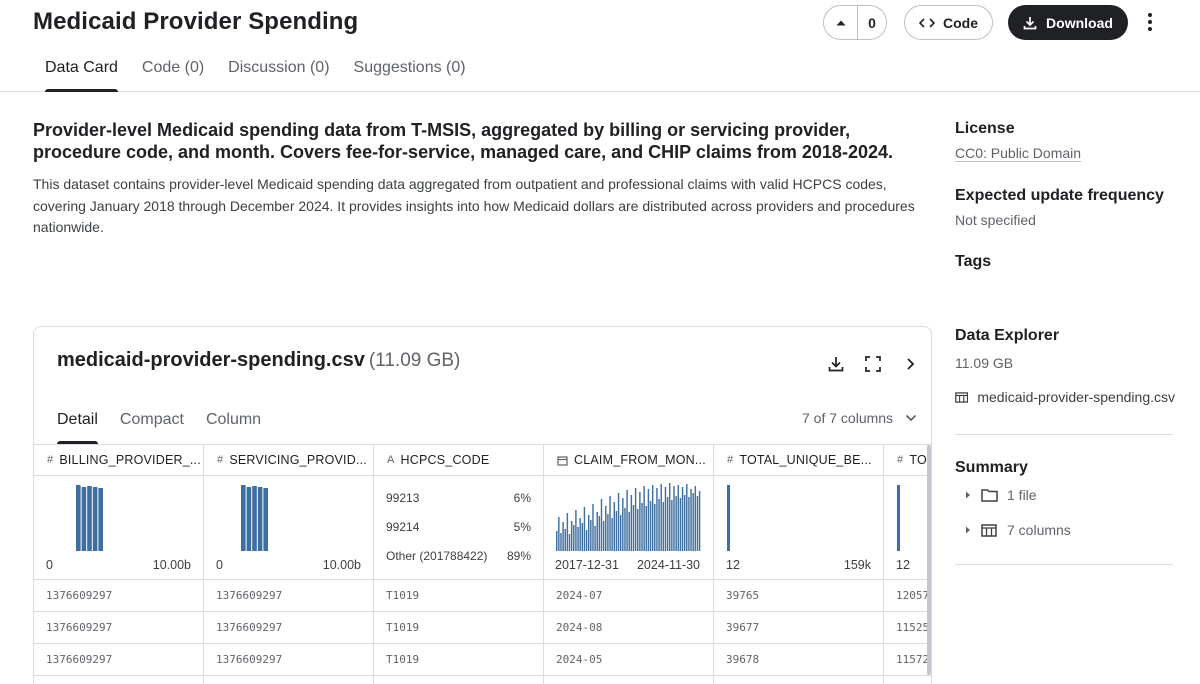  I want to click on column-header: # TOTAL_, so click(908, 460).